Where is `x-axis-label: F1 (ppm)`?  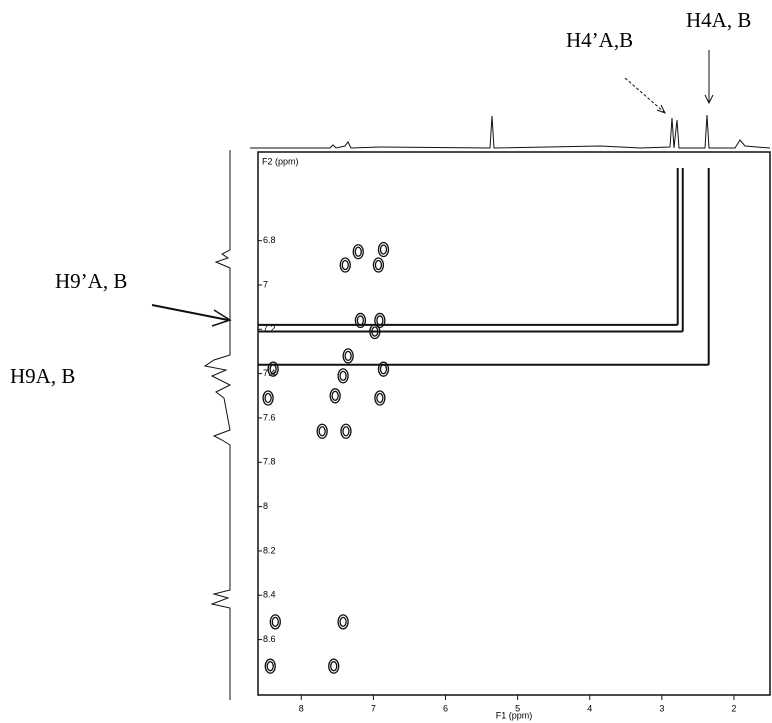 x-axis-label: F1 (ppm) is located at coordinates (514, 715).